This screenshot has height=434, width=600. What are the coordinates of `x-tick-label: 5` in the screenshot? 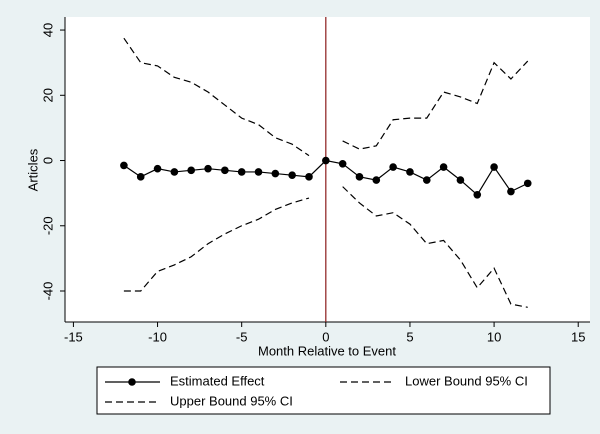 It's located at (409, 336).